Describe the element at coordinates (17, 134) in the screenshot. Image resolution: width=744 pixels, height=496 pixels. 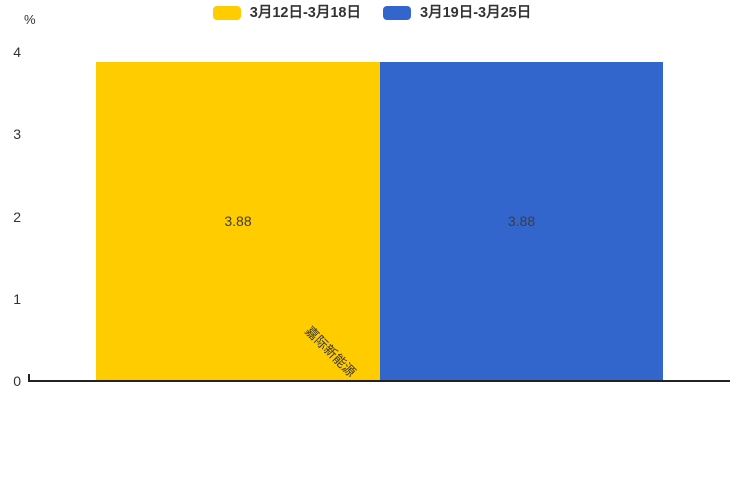
I see `y-axis-tick-label-3: 3` at that location.